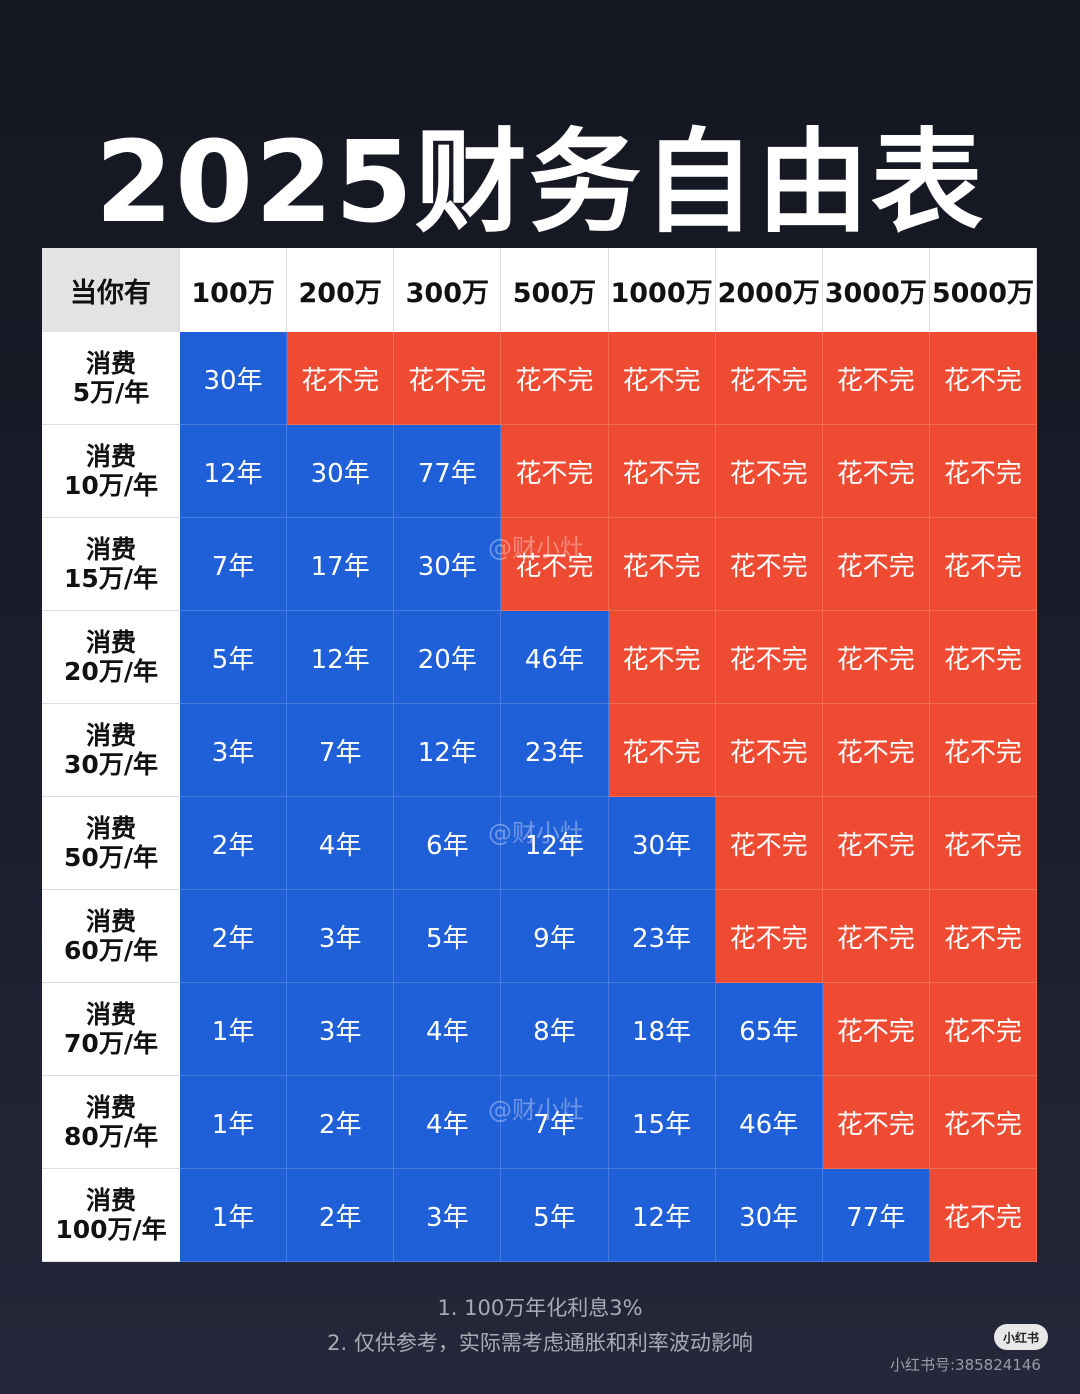 The image size is (1080, 1394). Describe the element at coordinates (111, 857) in the screenshot. I see `row-label-line: 50万/年` at that location.